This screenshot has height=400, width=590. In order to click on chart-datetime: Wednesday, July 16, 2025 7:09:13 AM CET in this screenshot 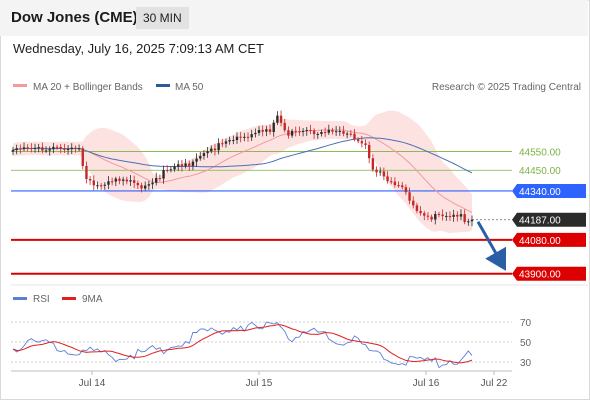, I will do `click(138, 48)`.